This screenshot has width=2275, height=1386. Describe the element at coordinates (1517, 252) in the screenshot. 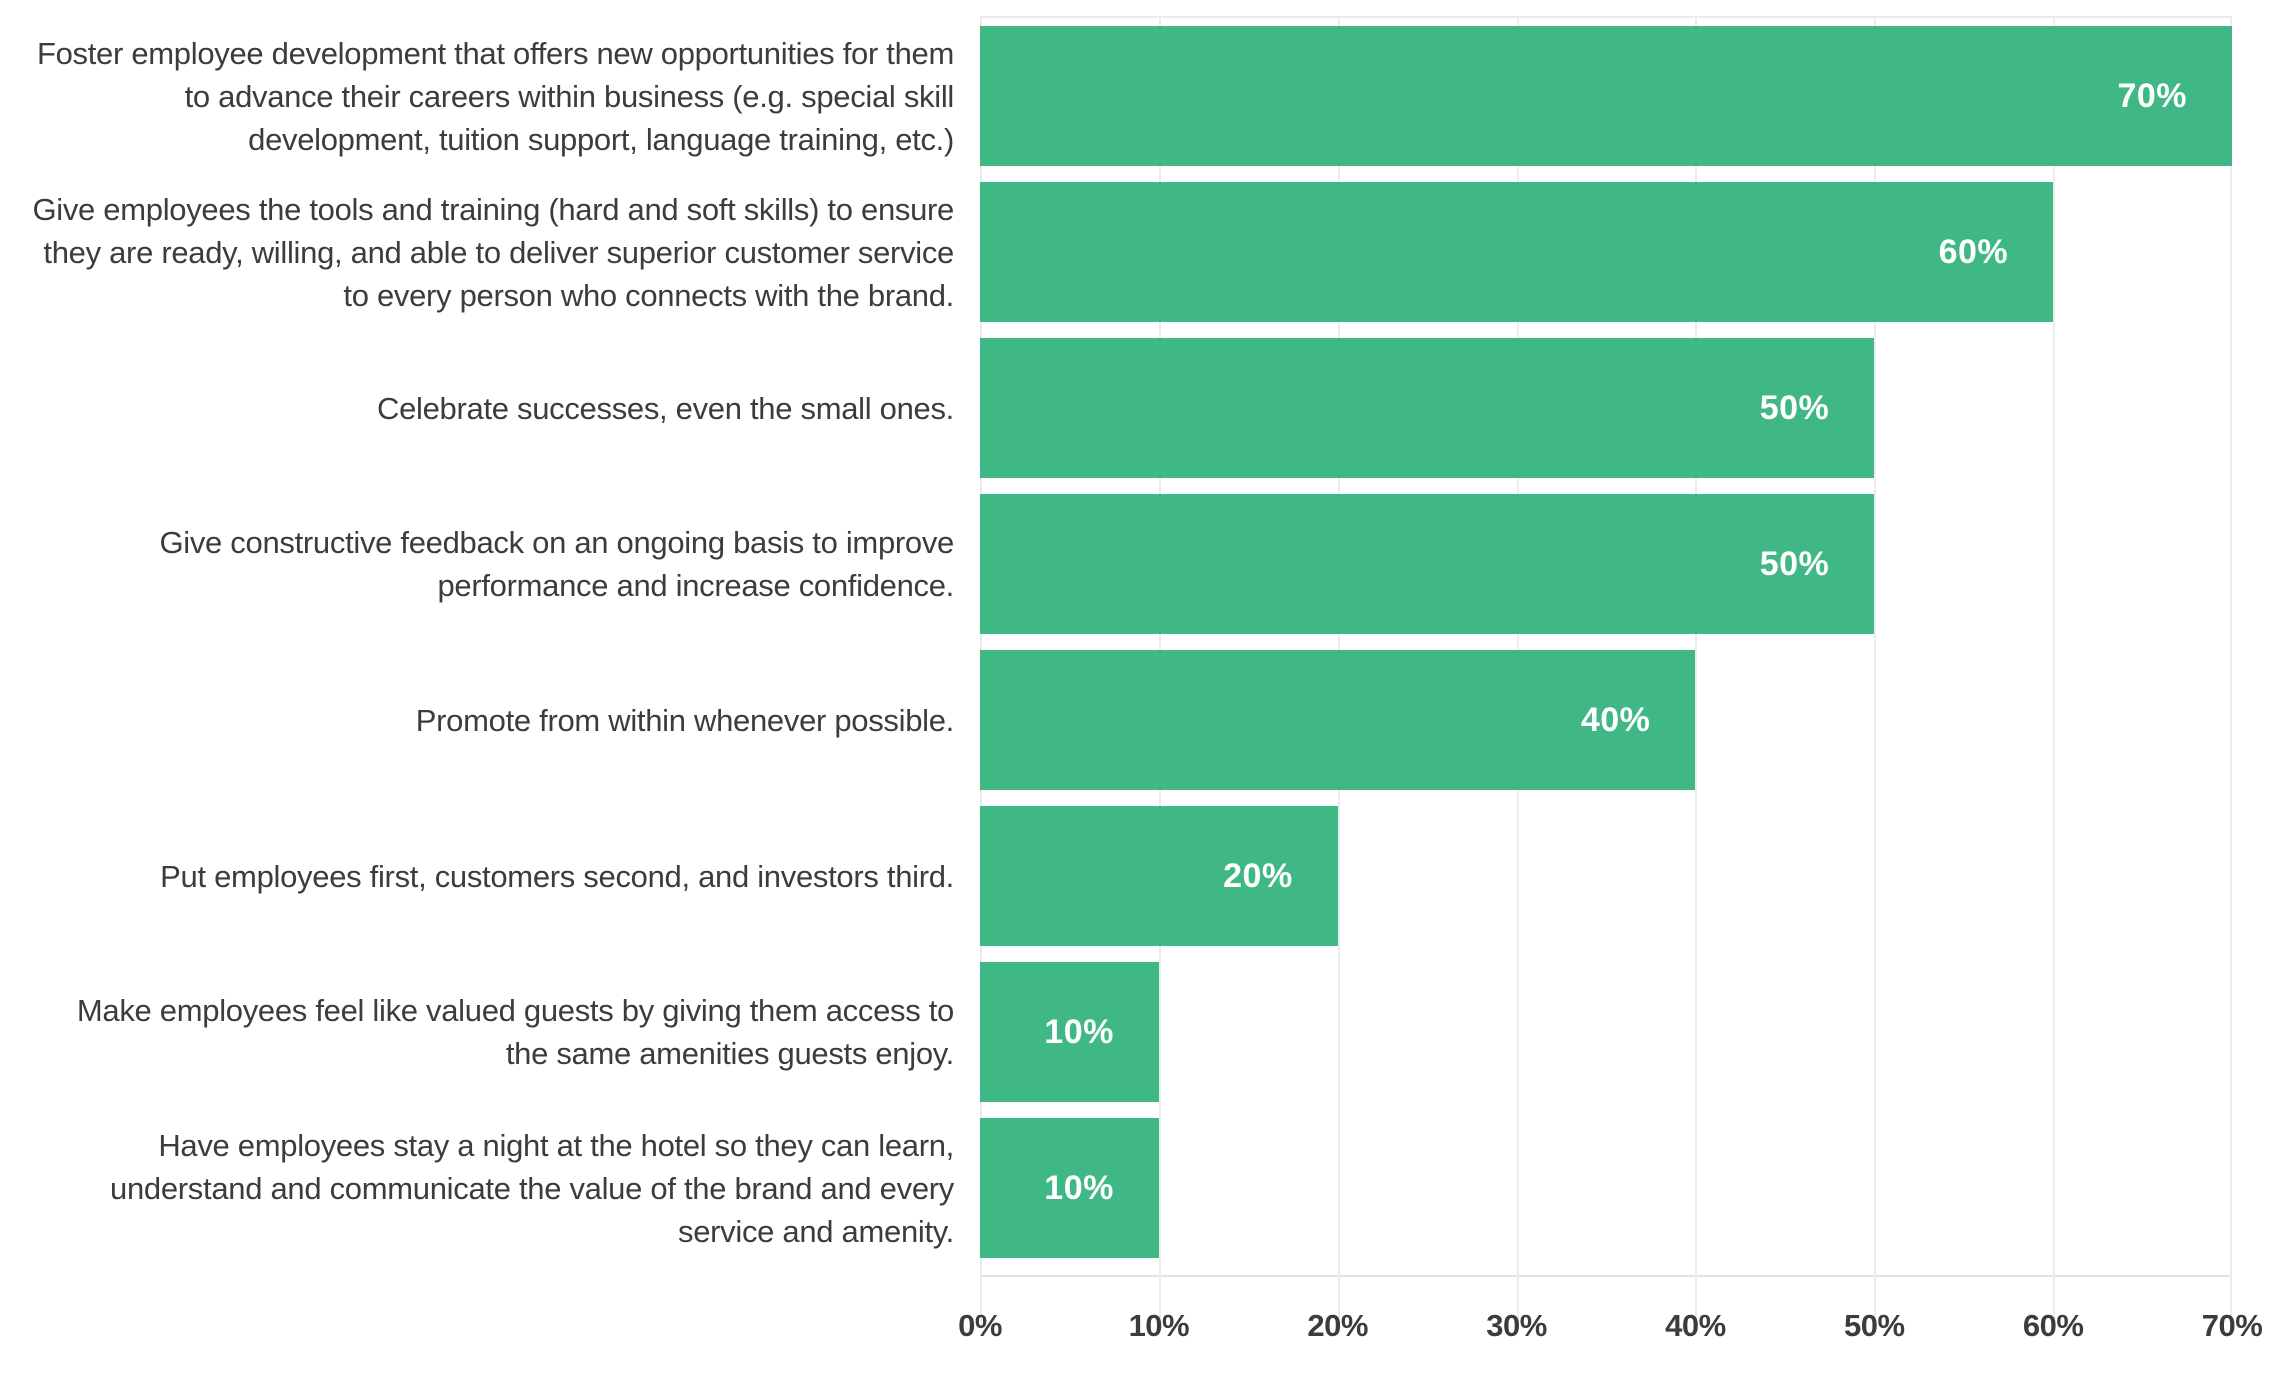

I see `bar: 60%` at that location.